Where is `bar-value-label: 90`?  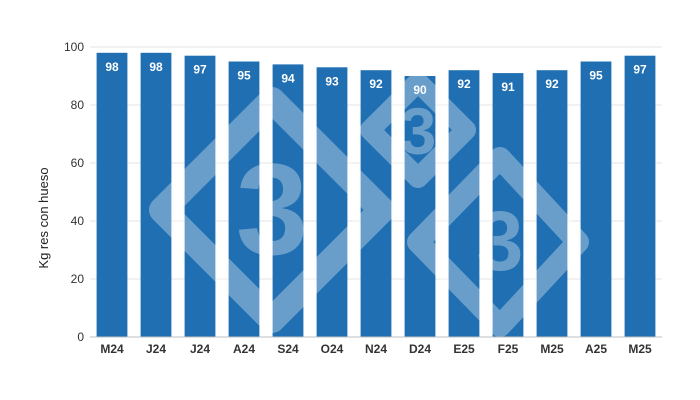 bar-value-label: 90 is located at coordinates (420, 90).